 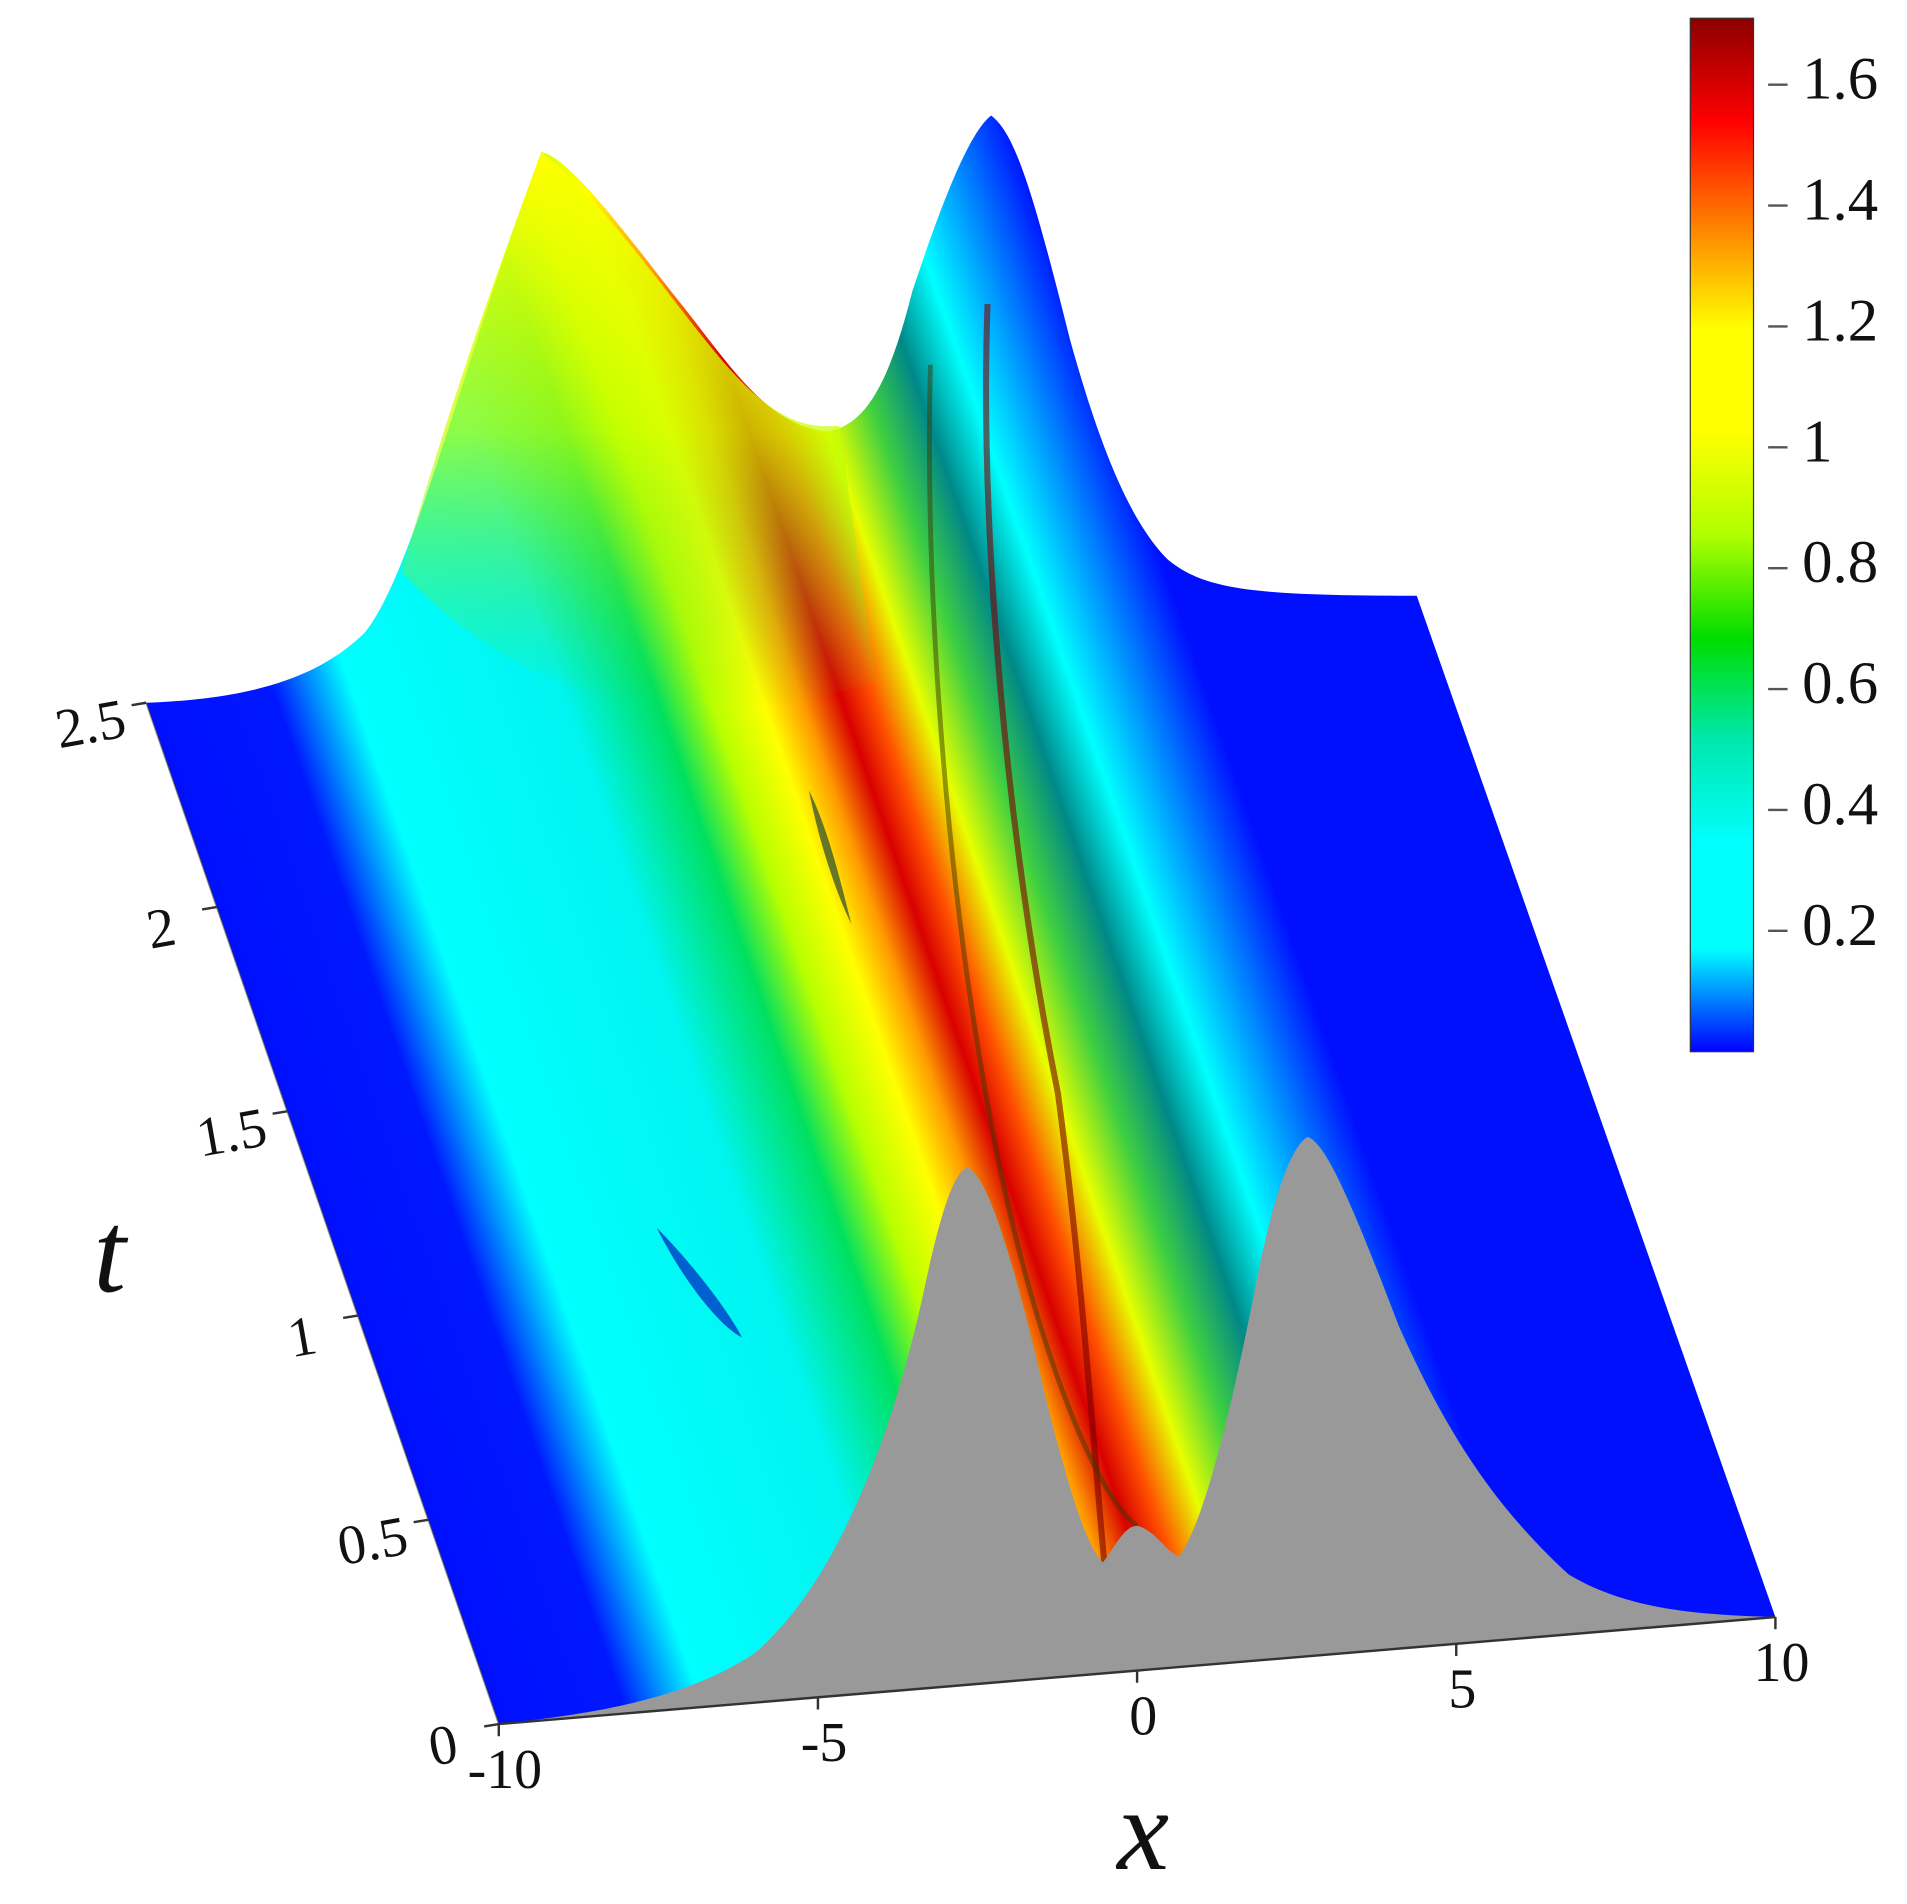 What do you see at coordinates (1143, 1716) in the screenshot?
I see `x-tick-label: 0` at bounding box center [1143, 1716].